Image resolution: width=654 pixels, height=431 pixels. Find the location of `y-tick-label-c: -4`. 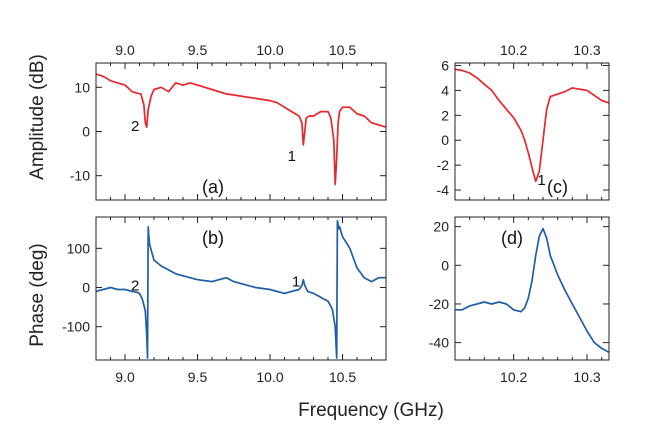

y-tick-label-c: -4 is located at coordinates (443, 190).